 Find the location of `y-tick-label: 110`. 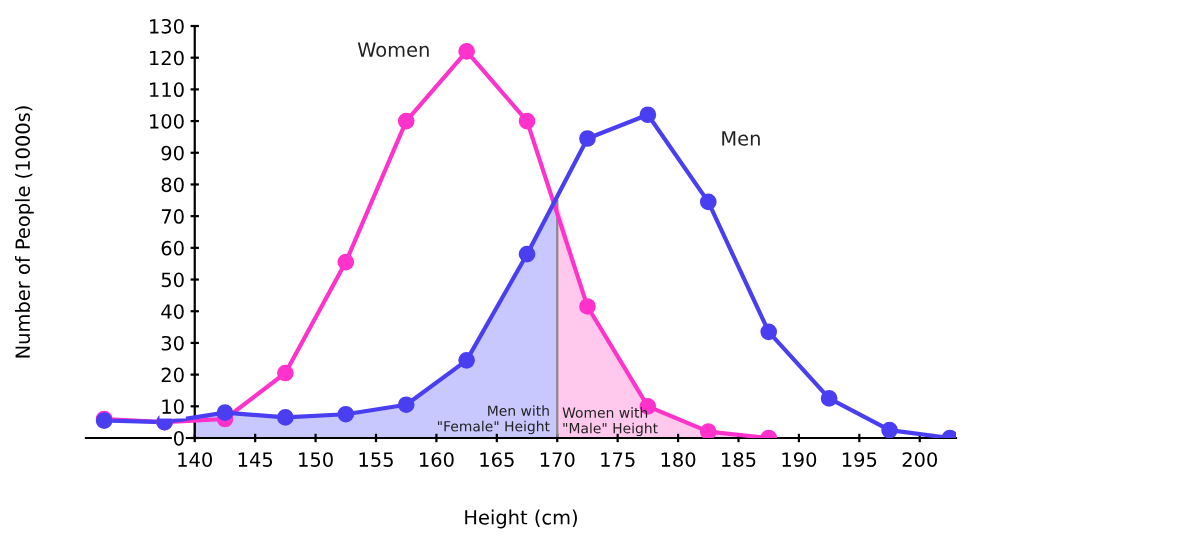

y-tick-label: 110 is located at coordinates (167, 90).